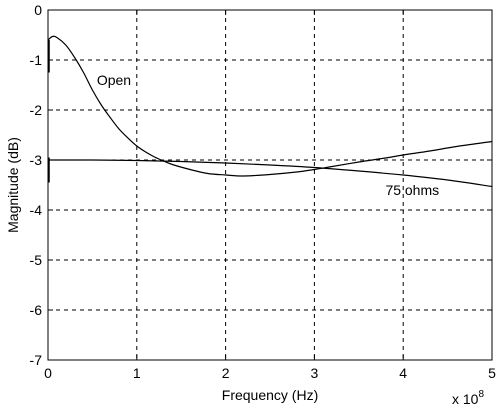 The height and width of the screenshot is (410, 500). I want to click on x-tick-label: 1, so click(137, 373).